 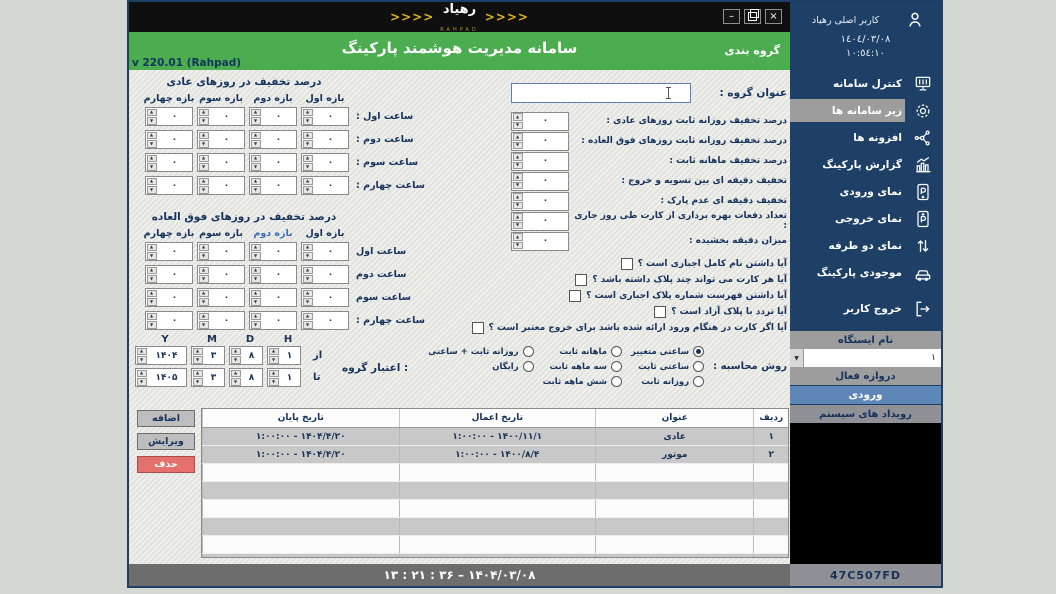 What do you see at coordinates (582, 351) in the screenshot?
I see `calc-method-option: ماهانه ثابت` at bounding box center [582, 351].